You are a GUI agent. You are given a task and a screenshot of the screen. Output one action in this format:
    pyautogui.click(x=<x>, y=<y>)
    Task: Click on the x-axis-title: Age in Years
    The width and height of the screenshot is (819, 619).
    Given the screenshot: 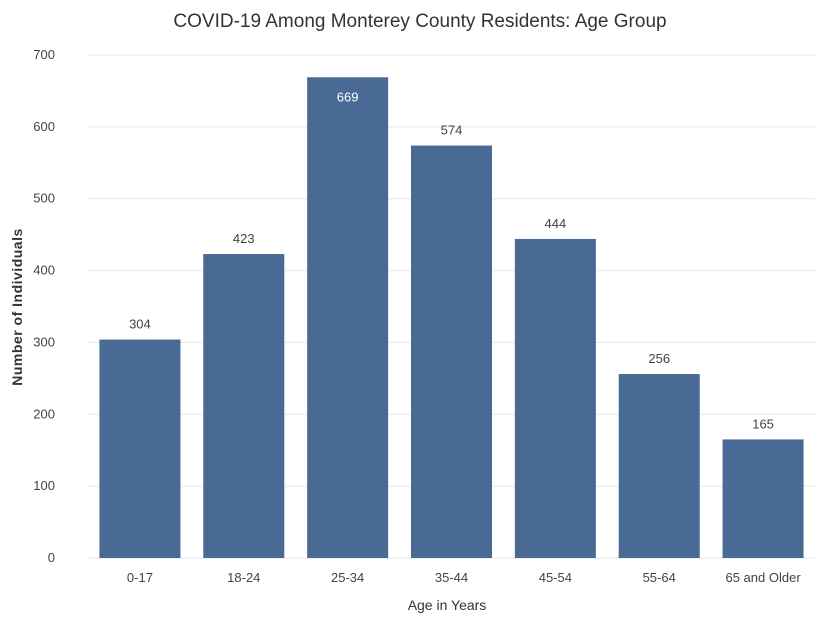 What is the action you would take?
    pyautogui.click(x=447, y=605)
    